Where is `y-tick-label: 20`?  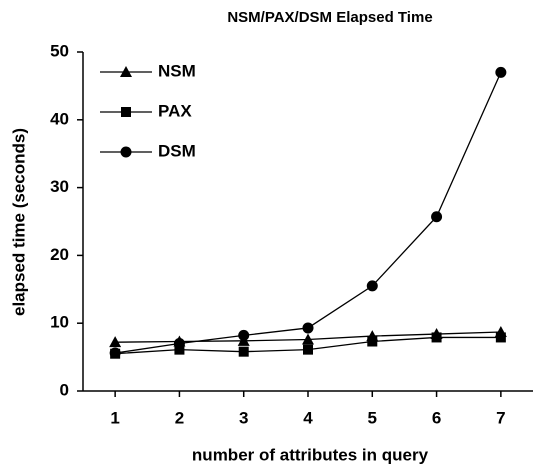 y-tick-label: 20 is located at coordinates (59, 254).